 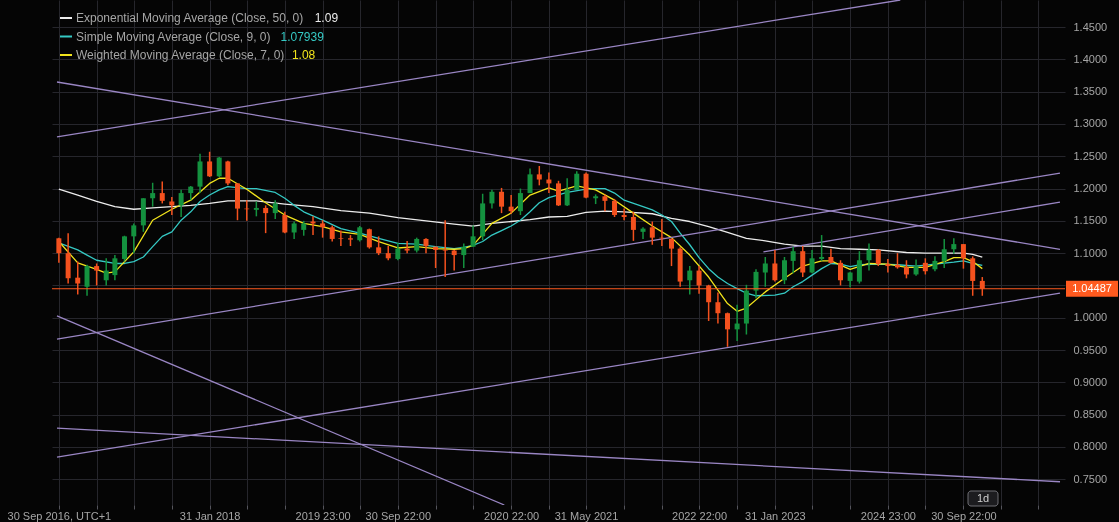 I want to click on annotation: 1.07939, so click(x=302, y=36).